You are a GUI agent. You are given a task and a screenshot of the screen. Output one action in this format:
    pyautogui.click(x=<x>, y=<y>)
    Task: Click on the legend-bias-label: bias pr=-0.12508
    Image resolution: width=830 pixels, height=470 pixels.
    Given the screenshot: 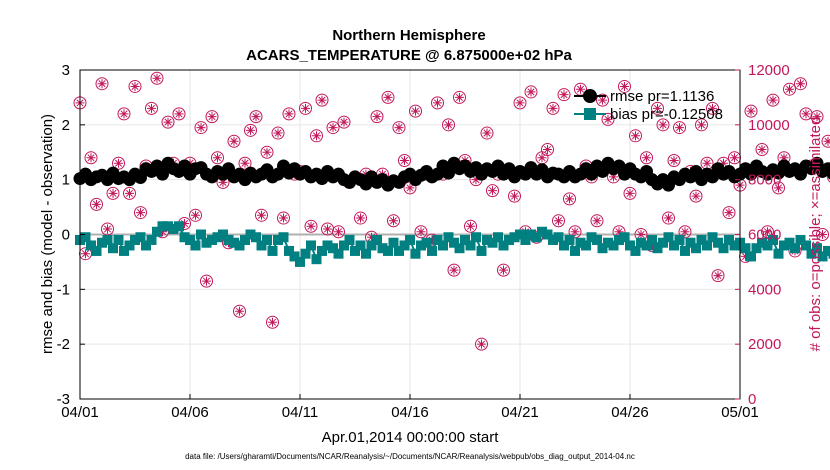 What is the action you would take?
    pyautogui.click(x=666, y=114)
    